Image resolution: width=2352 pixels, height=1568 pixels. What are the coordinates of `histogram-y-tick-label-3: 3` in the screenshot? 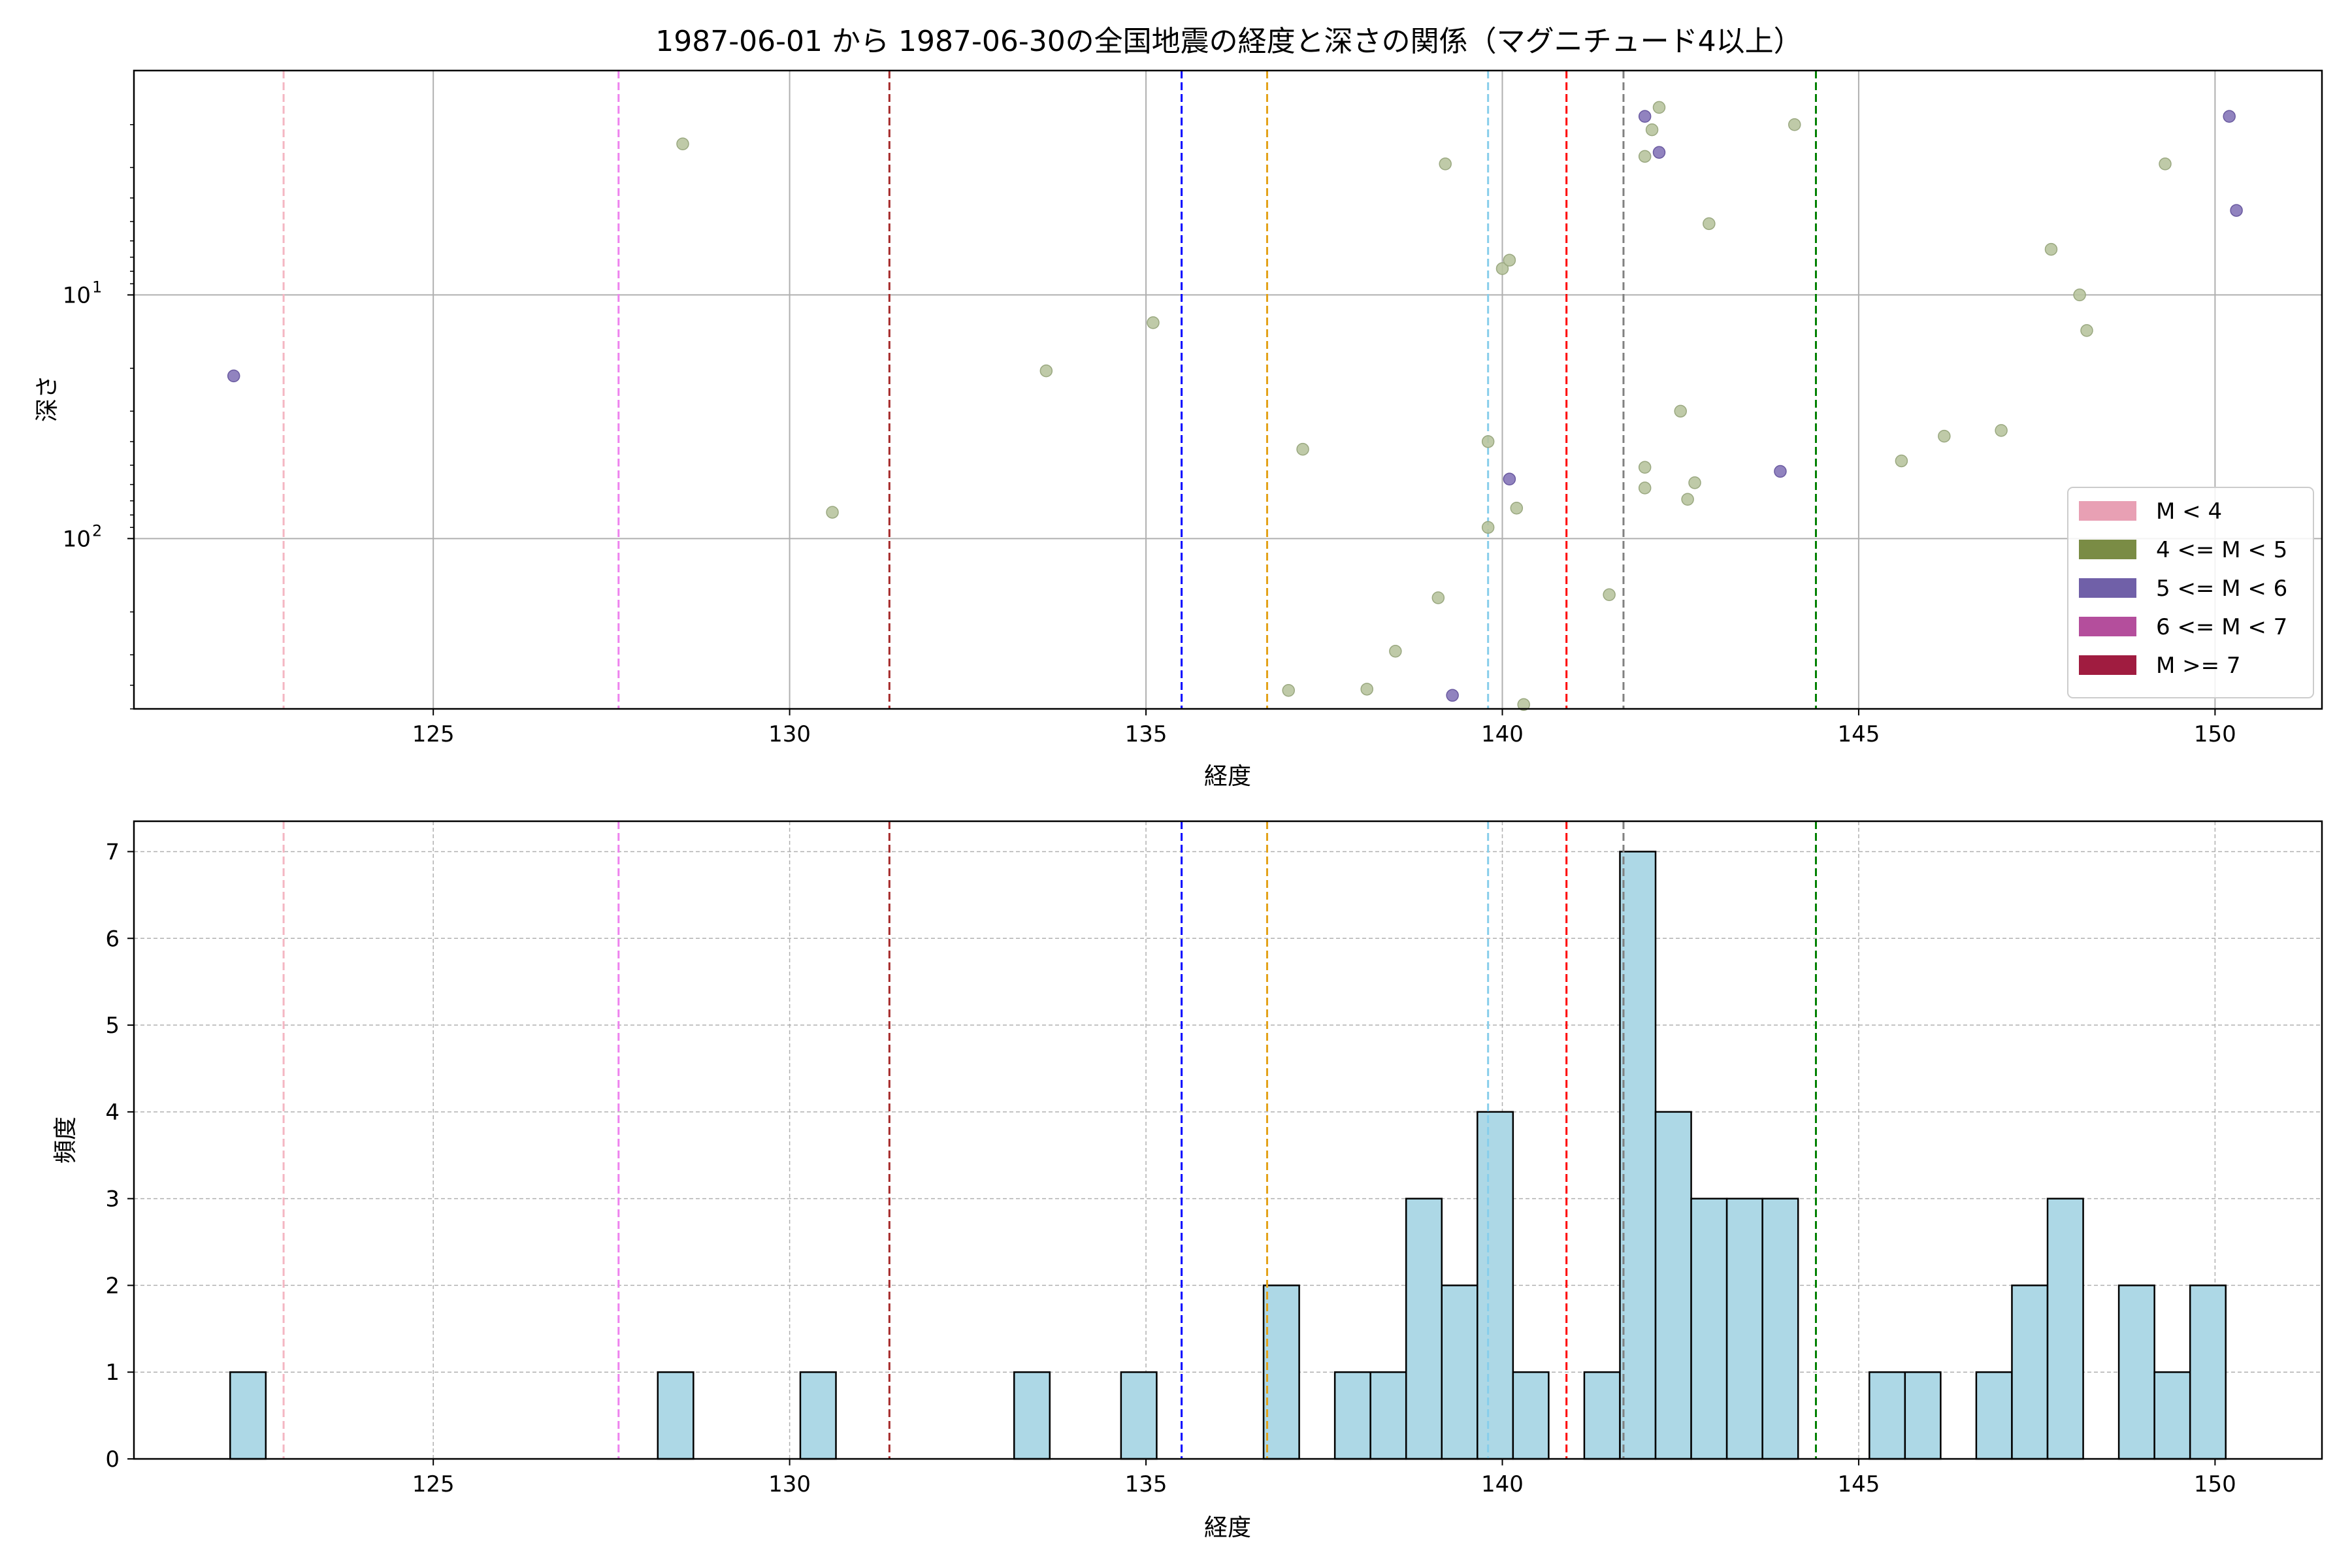 It's located at (112, 1199).